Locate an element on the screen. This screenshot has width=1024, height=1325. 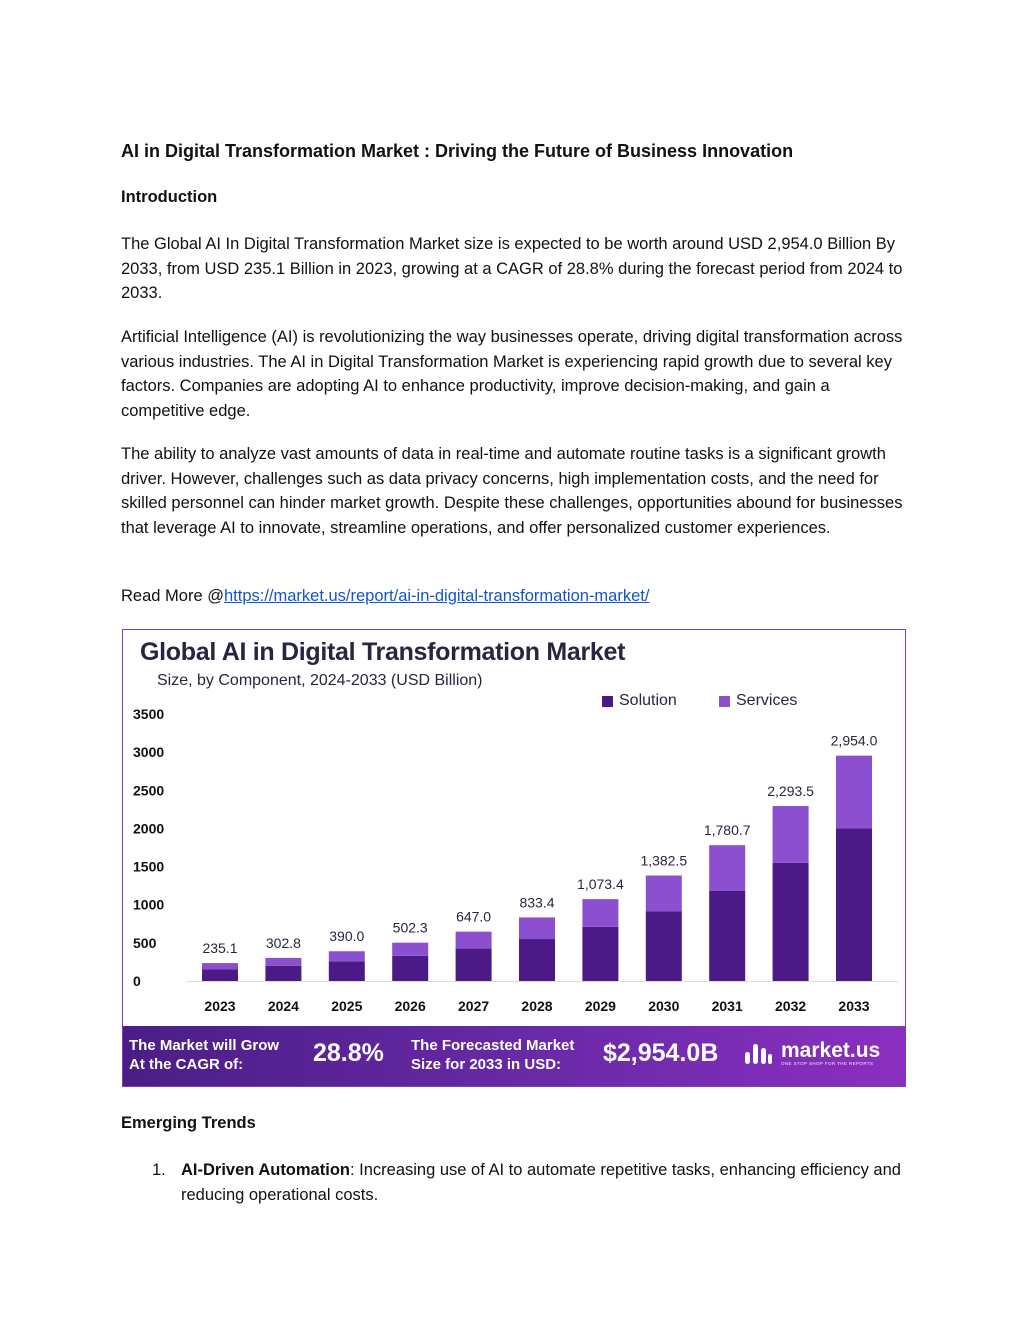
trends-heading: Emerging Trends is located at coordinates (188, 1123).